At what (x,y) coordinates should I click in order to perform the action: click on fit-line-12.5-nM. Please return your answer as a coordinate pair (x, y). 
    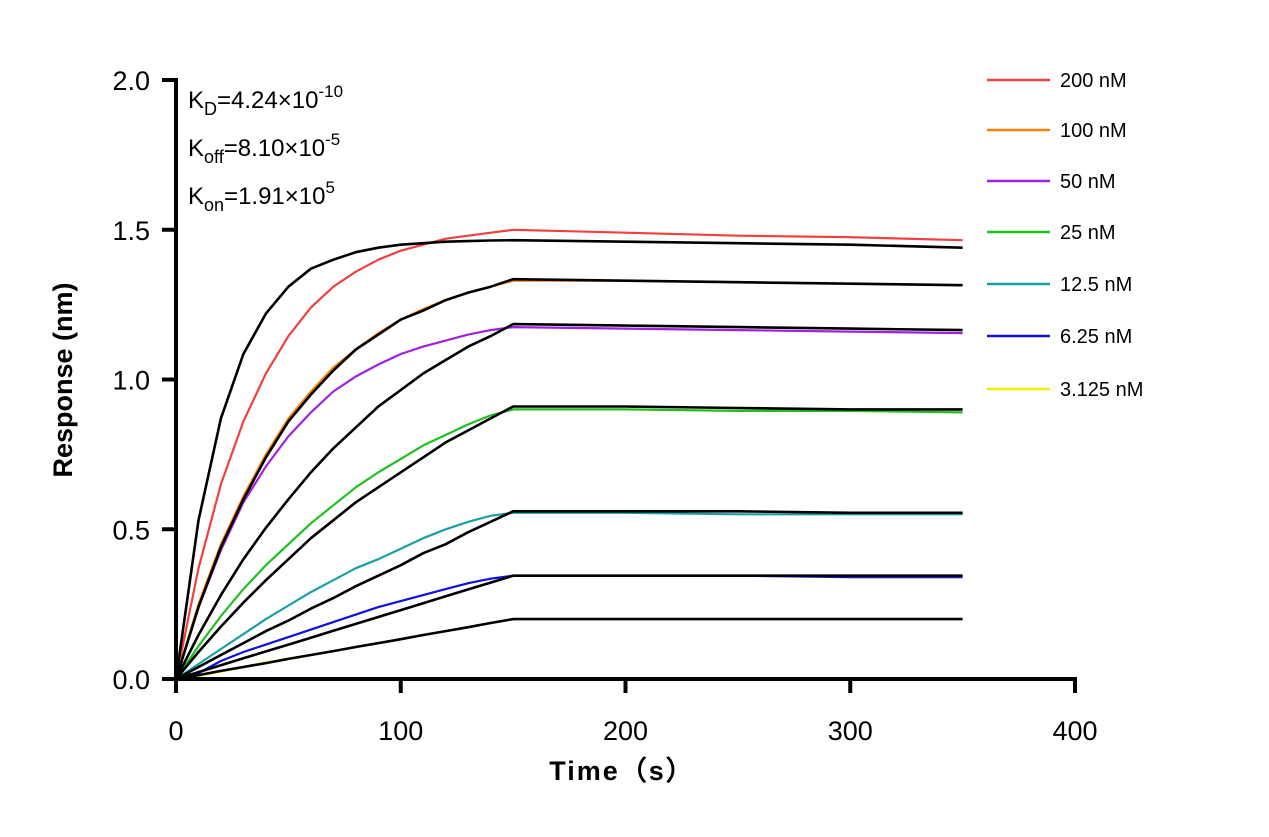
    Looking at the image, I should click on (569, 595).